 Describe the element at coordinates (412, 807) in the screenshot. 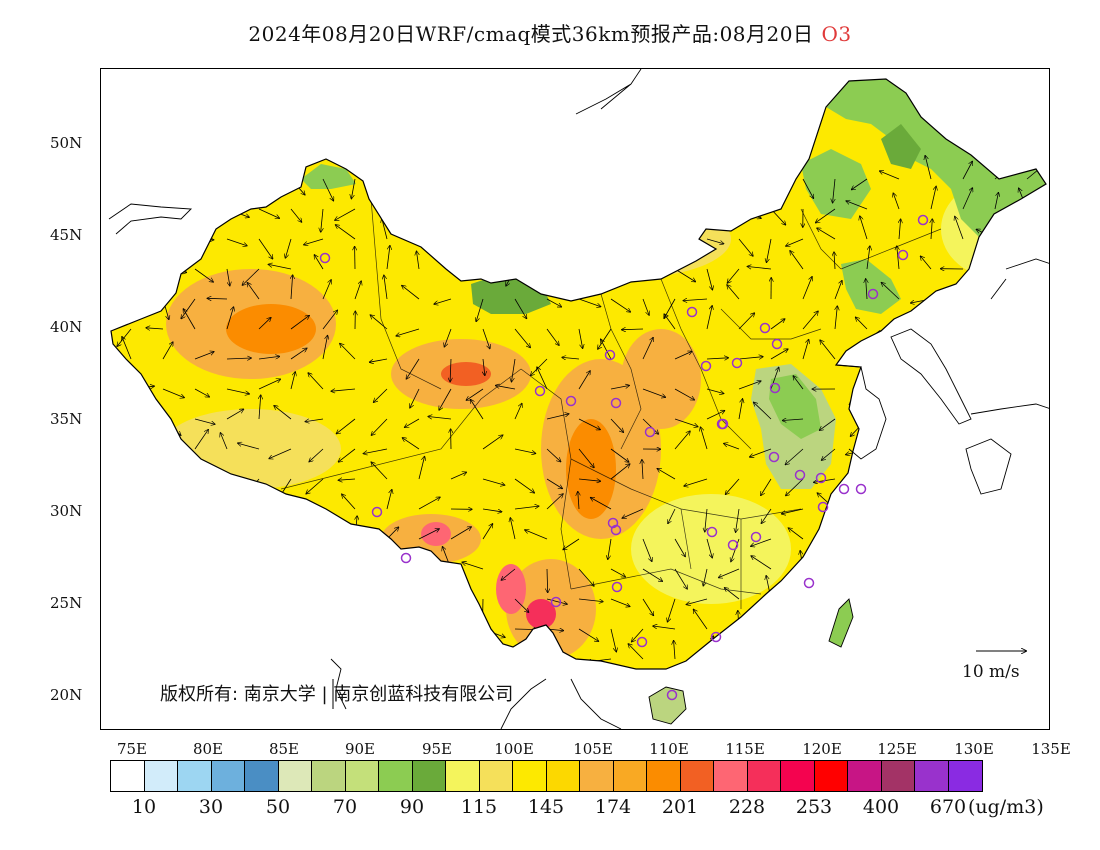

I see `colorbar-label-90: 90` at that location.